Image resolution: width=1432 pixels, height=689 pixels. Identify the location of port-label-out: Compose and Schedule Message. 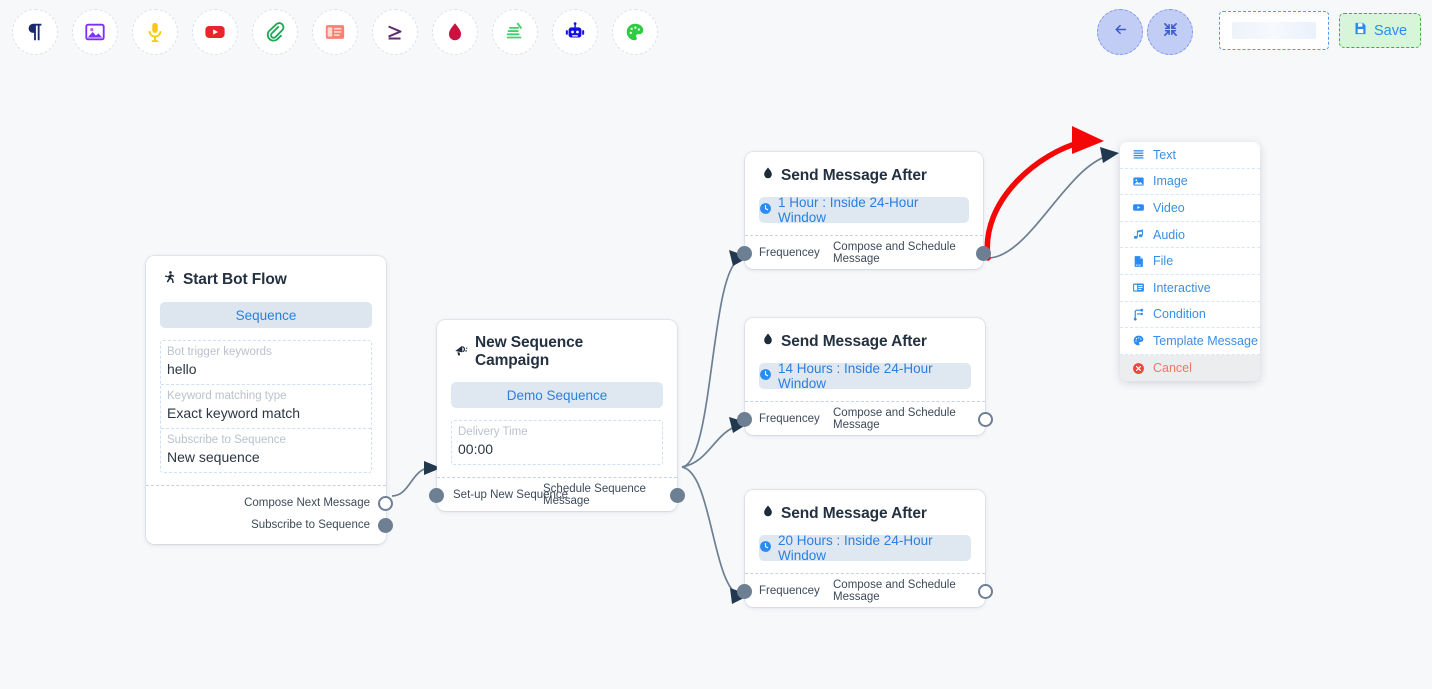
(894, 418).